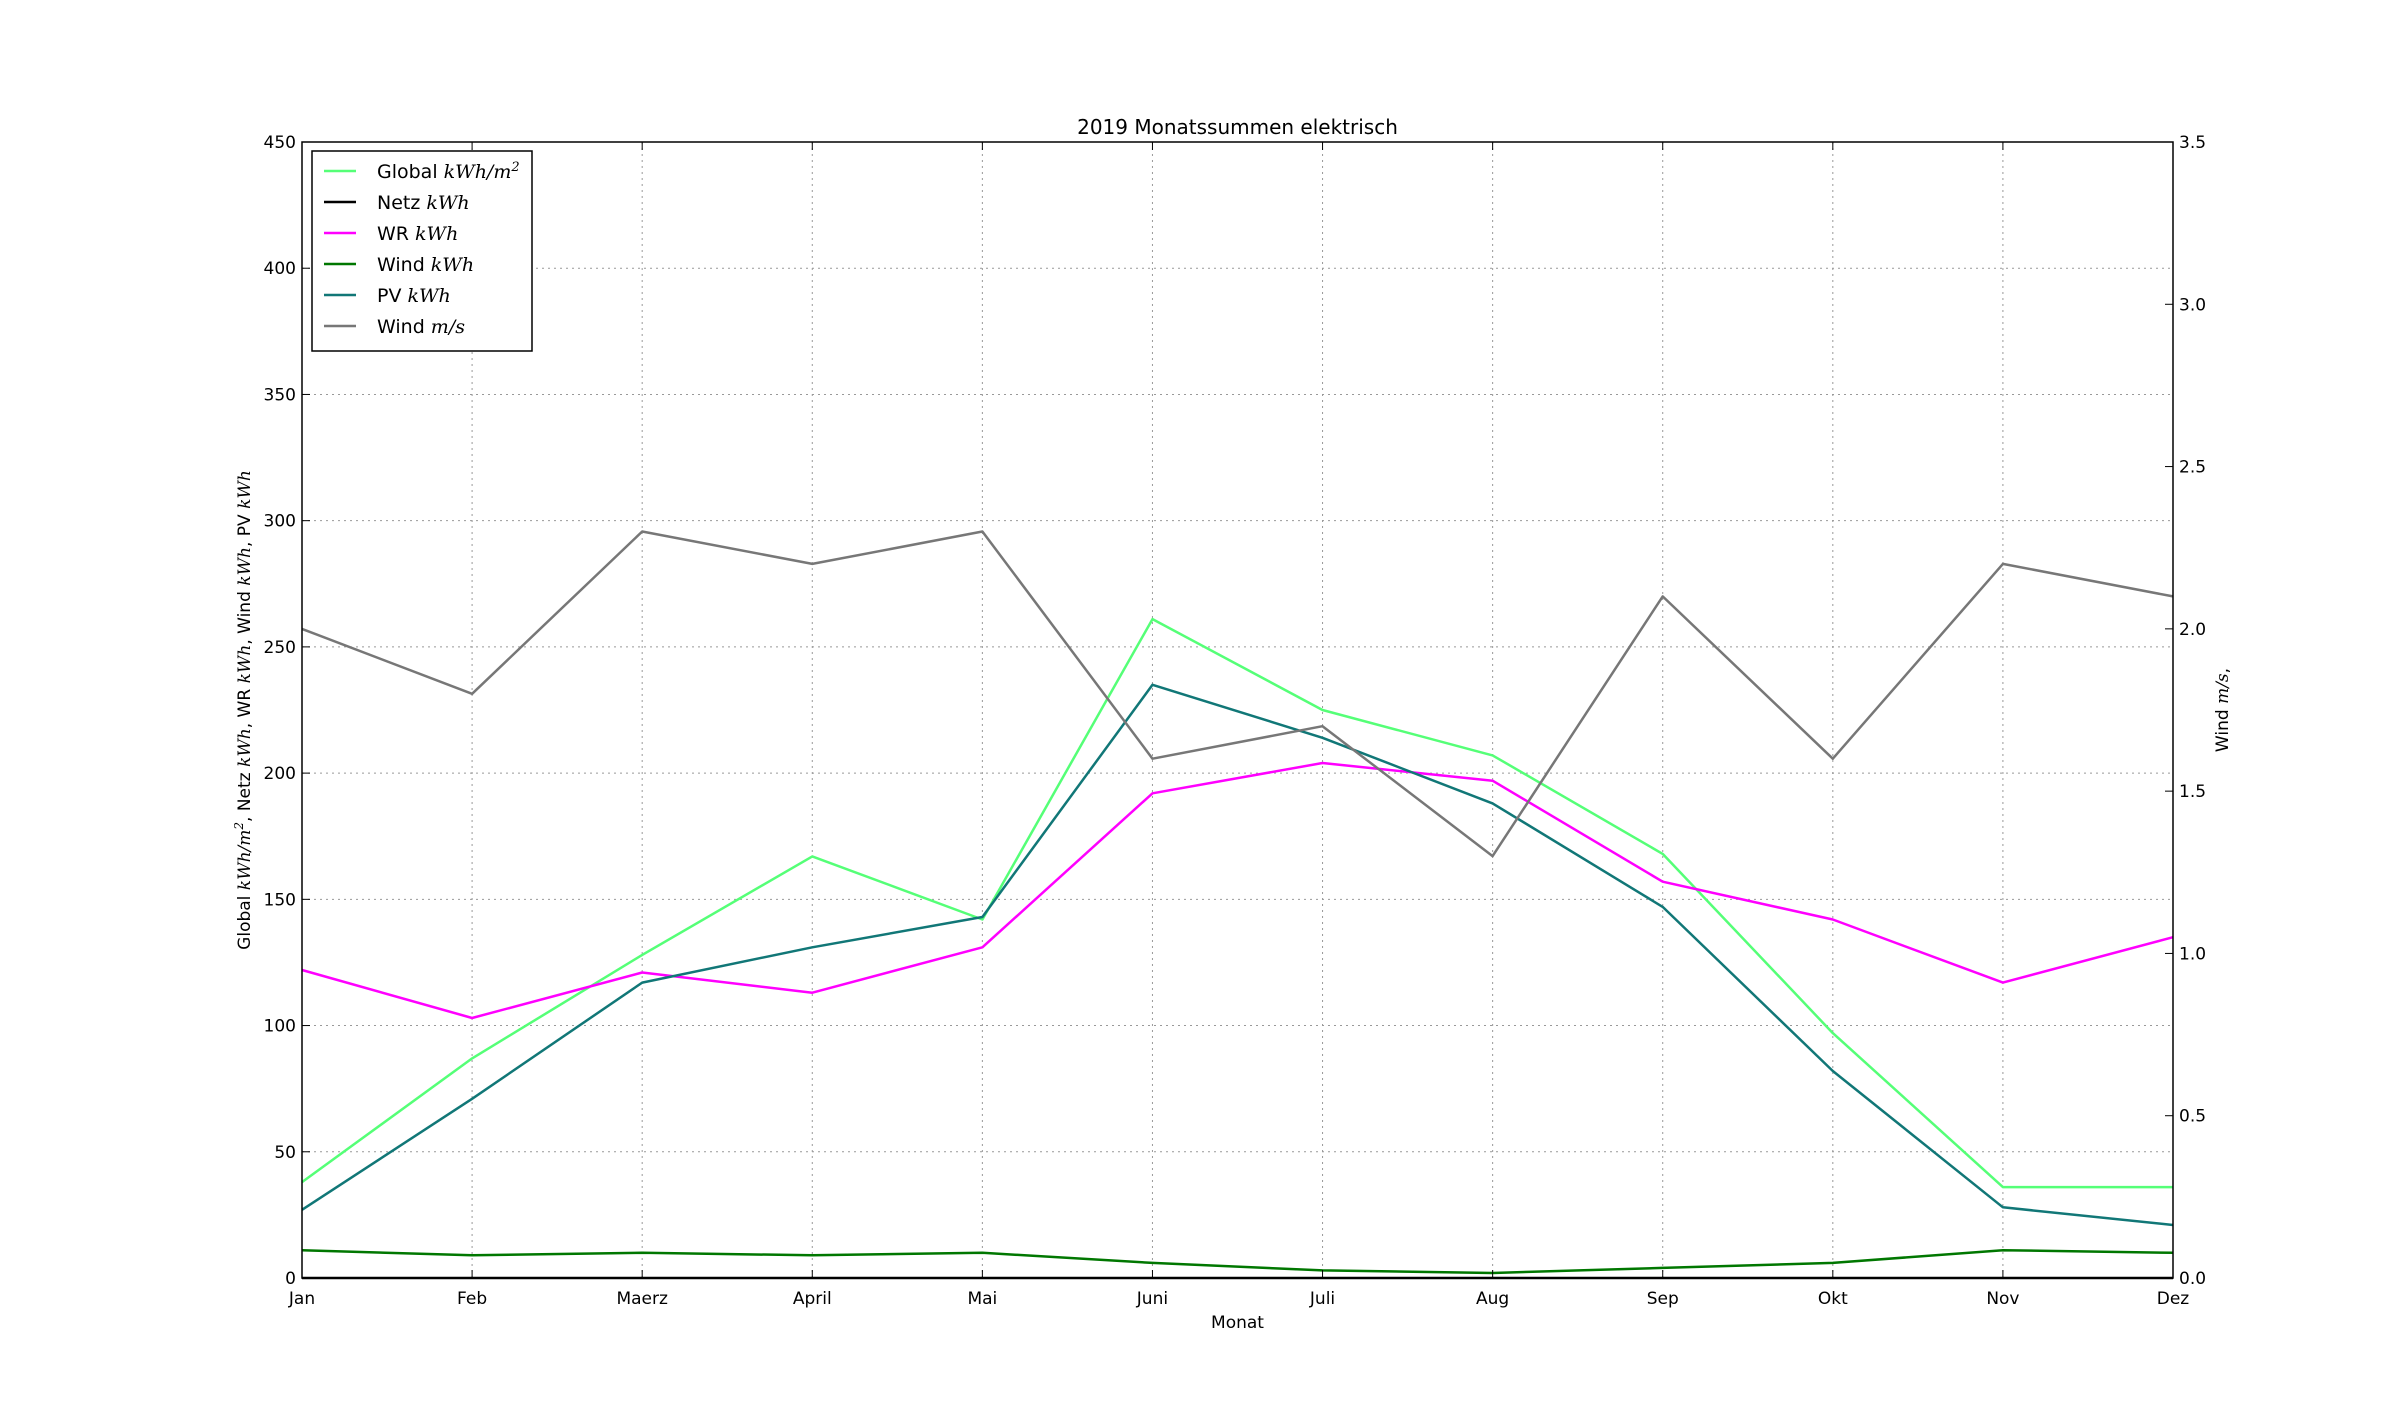 The image size is (2400, 1411). What do you see at coordinates (2173, 1299) in the screenshot?
I see `x-tick-label: Dez` at bounding box center [2173, 1299].